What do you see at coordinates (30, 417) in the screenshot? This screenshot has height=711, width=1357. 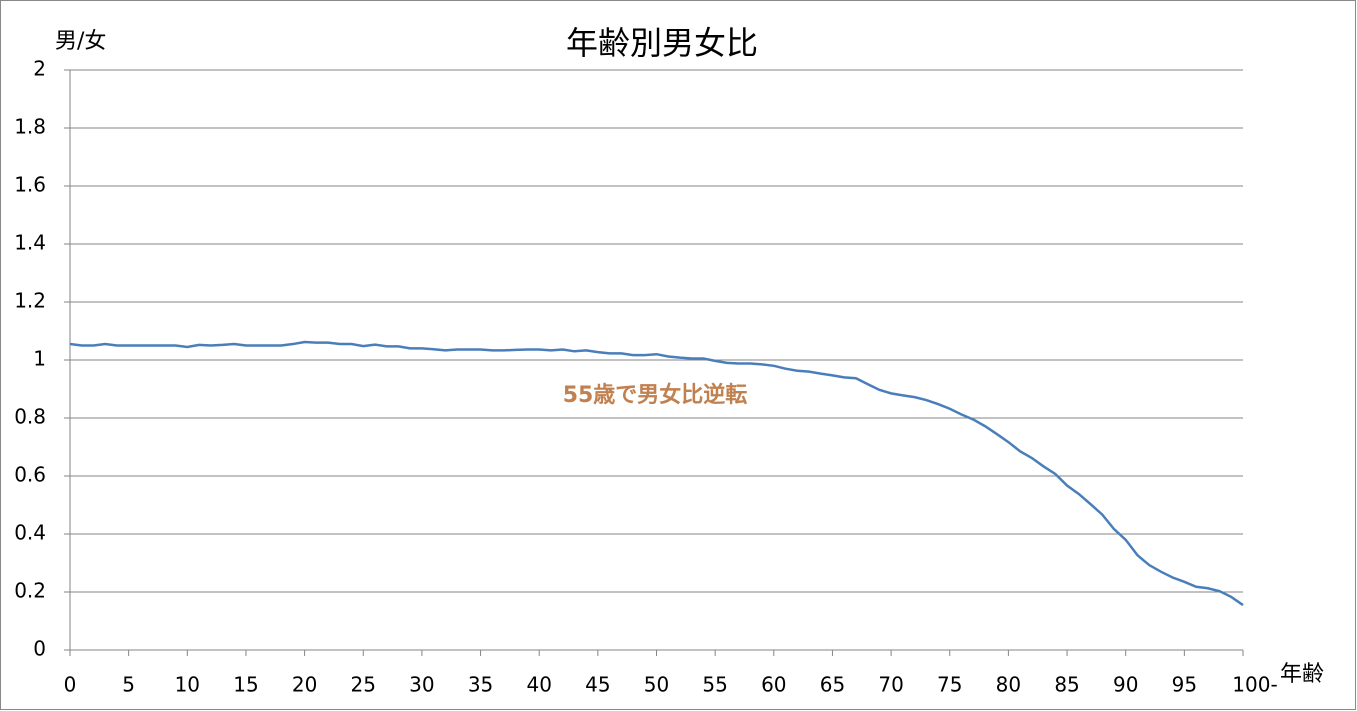 I see `y-tick-label: 0.8` at bounding box center [30, 417].